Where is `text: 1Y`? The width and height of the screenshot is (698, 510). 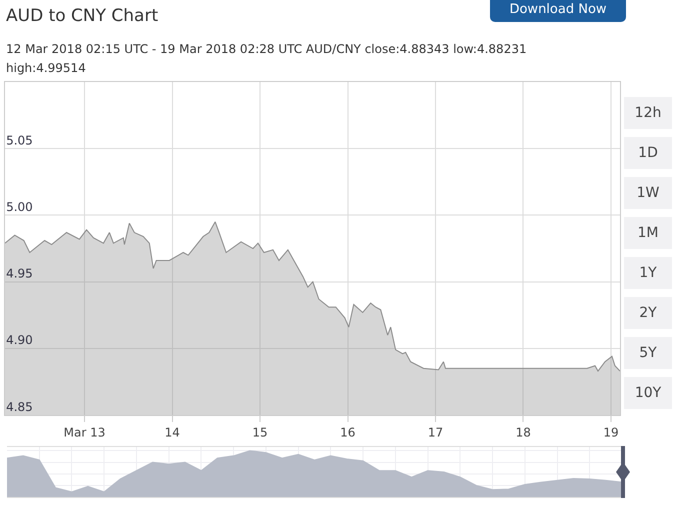
text: 1Y is located at coordinates (648, 273).